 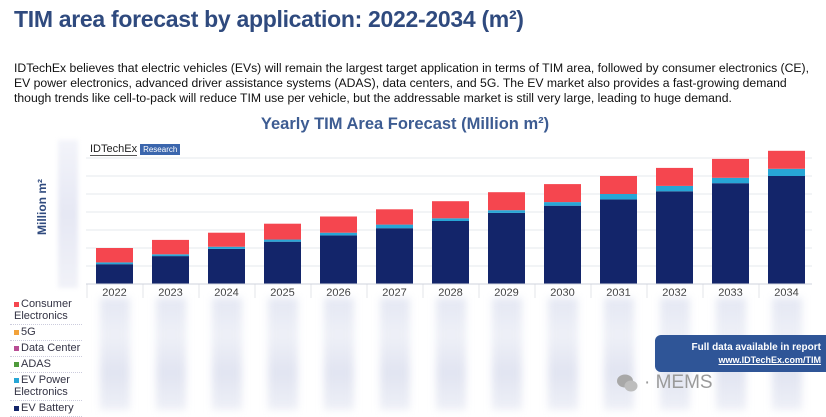 What do you see at coordinates (756, 347) in the screenshot?
I see `report-text: Full data available in report` at bounding box center [756, 347].